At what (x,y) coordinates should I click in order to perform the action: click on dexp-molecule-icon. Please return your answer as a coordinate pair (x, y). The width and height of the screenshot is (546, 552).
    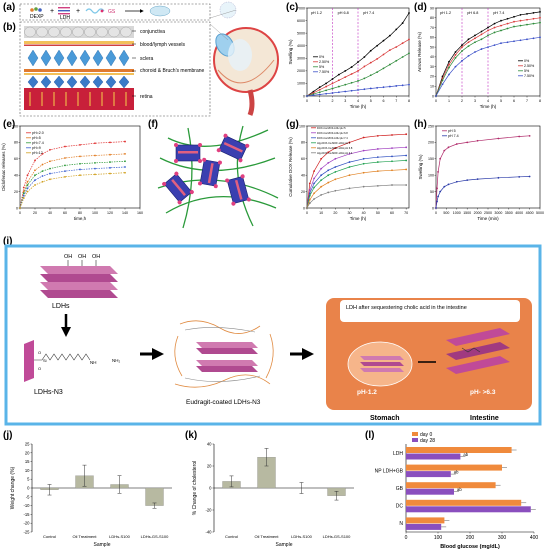
    Looking at the image, I should click on (36, 9).